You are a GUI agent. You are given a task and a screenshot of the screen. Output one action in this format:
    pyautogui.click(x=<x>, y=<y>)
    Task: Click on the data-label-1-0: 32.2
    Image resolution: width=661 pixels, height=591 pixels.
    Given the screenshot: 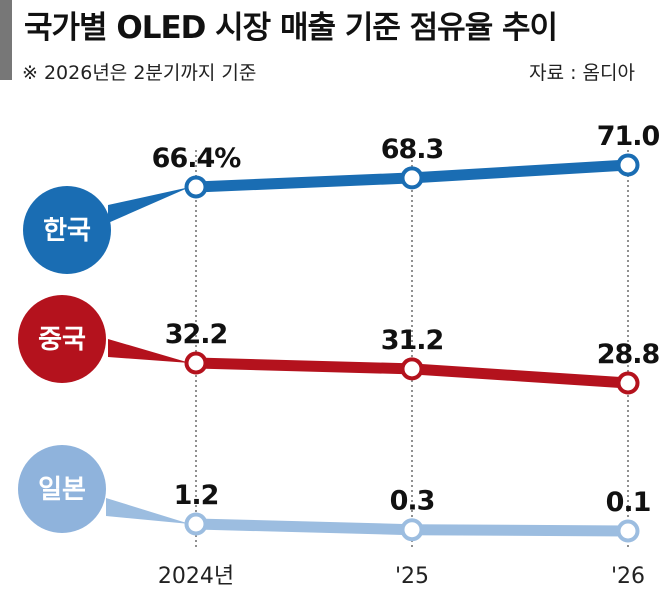 What is the action you would take?
    pyautogui.click(x=196, y=334)
    